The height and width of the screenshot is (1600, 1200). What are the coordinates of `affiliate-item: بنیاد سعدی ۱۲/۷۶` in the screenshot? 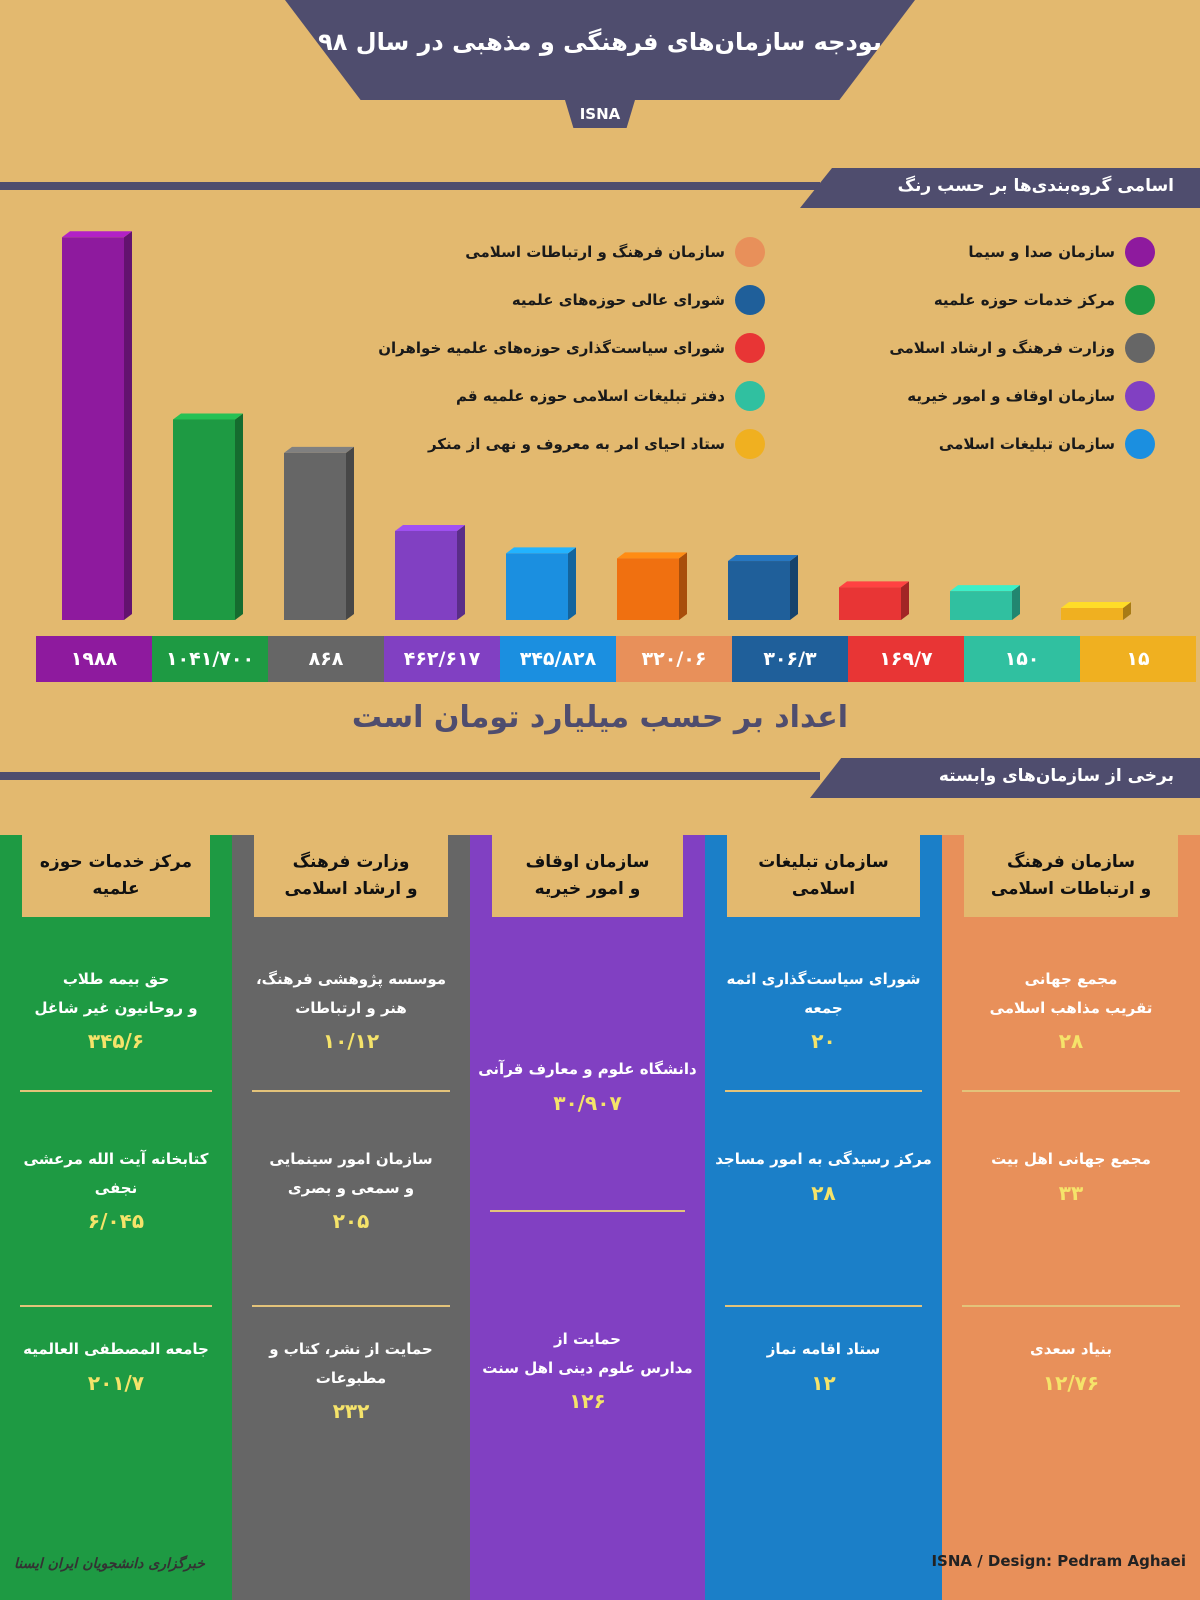 It's located at (1071, 1368).